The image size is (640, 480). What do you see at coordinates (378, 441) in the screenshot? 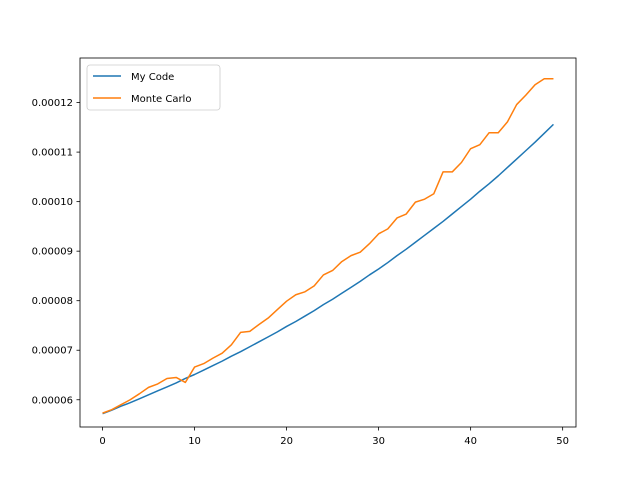
I see `x-tick-label: 30` at bounding box center [378, 441].